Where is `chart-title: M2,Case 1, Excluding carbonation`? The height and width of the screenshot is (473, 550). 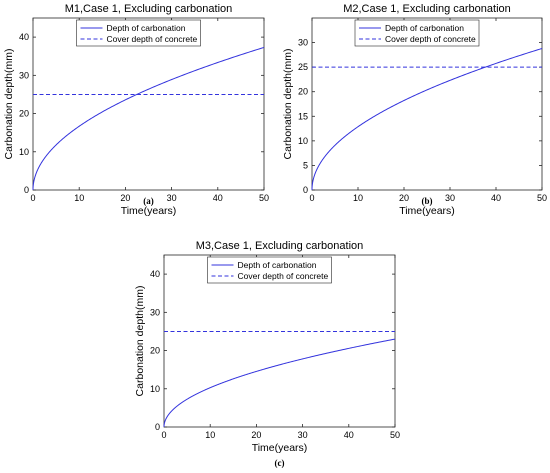 chart-title: M2,Case 1, Excluding carbonation is located at coordinates (427, 9).